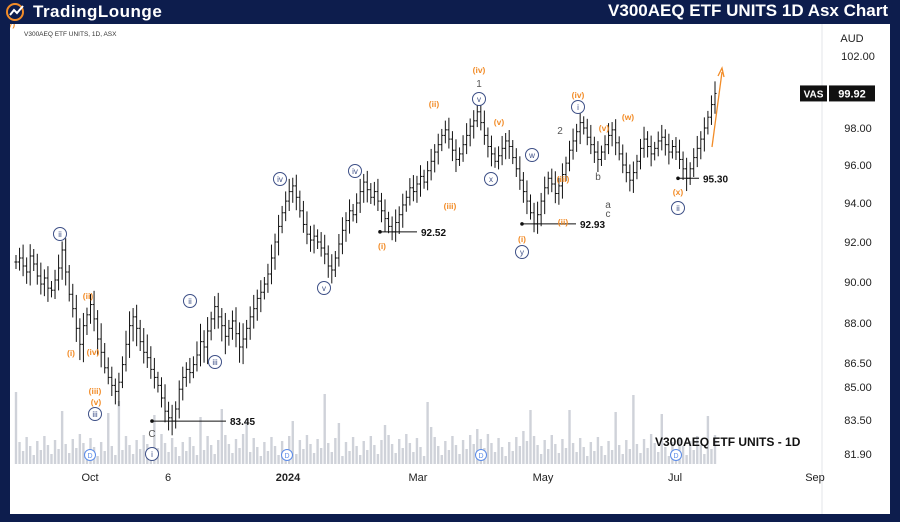  What do you see at coordinates (491, 179) in the screenshot?
I see `svg-text: x` at bounding box center [491, 179].